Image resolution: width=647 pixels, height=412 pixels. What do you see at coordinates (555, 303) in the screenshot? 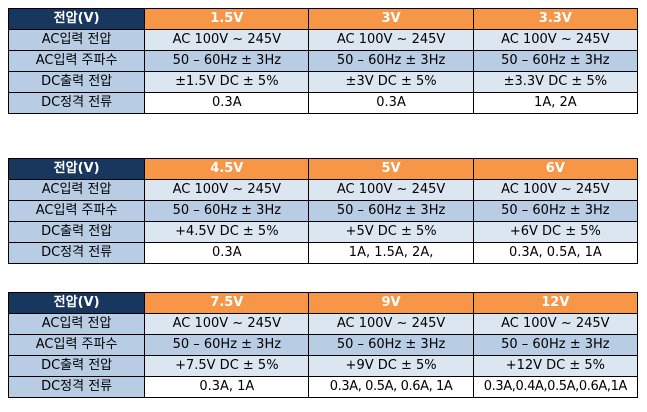
I see `voltage-header-cell: 12V` at bounding box center [555, 303].